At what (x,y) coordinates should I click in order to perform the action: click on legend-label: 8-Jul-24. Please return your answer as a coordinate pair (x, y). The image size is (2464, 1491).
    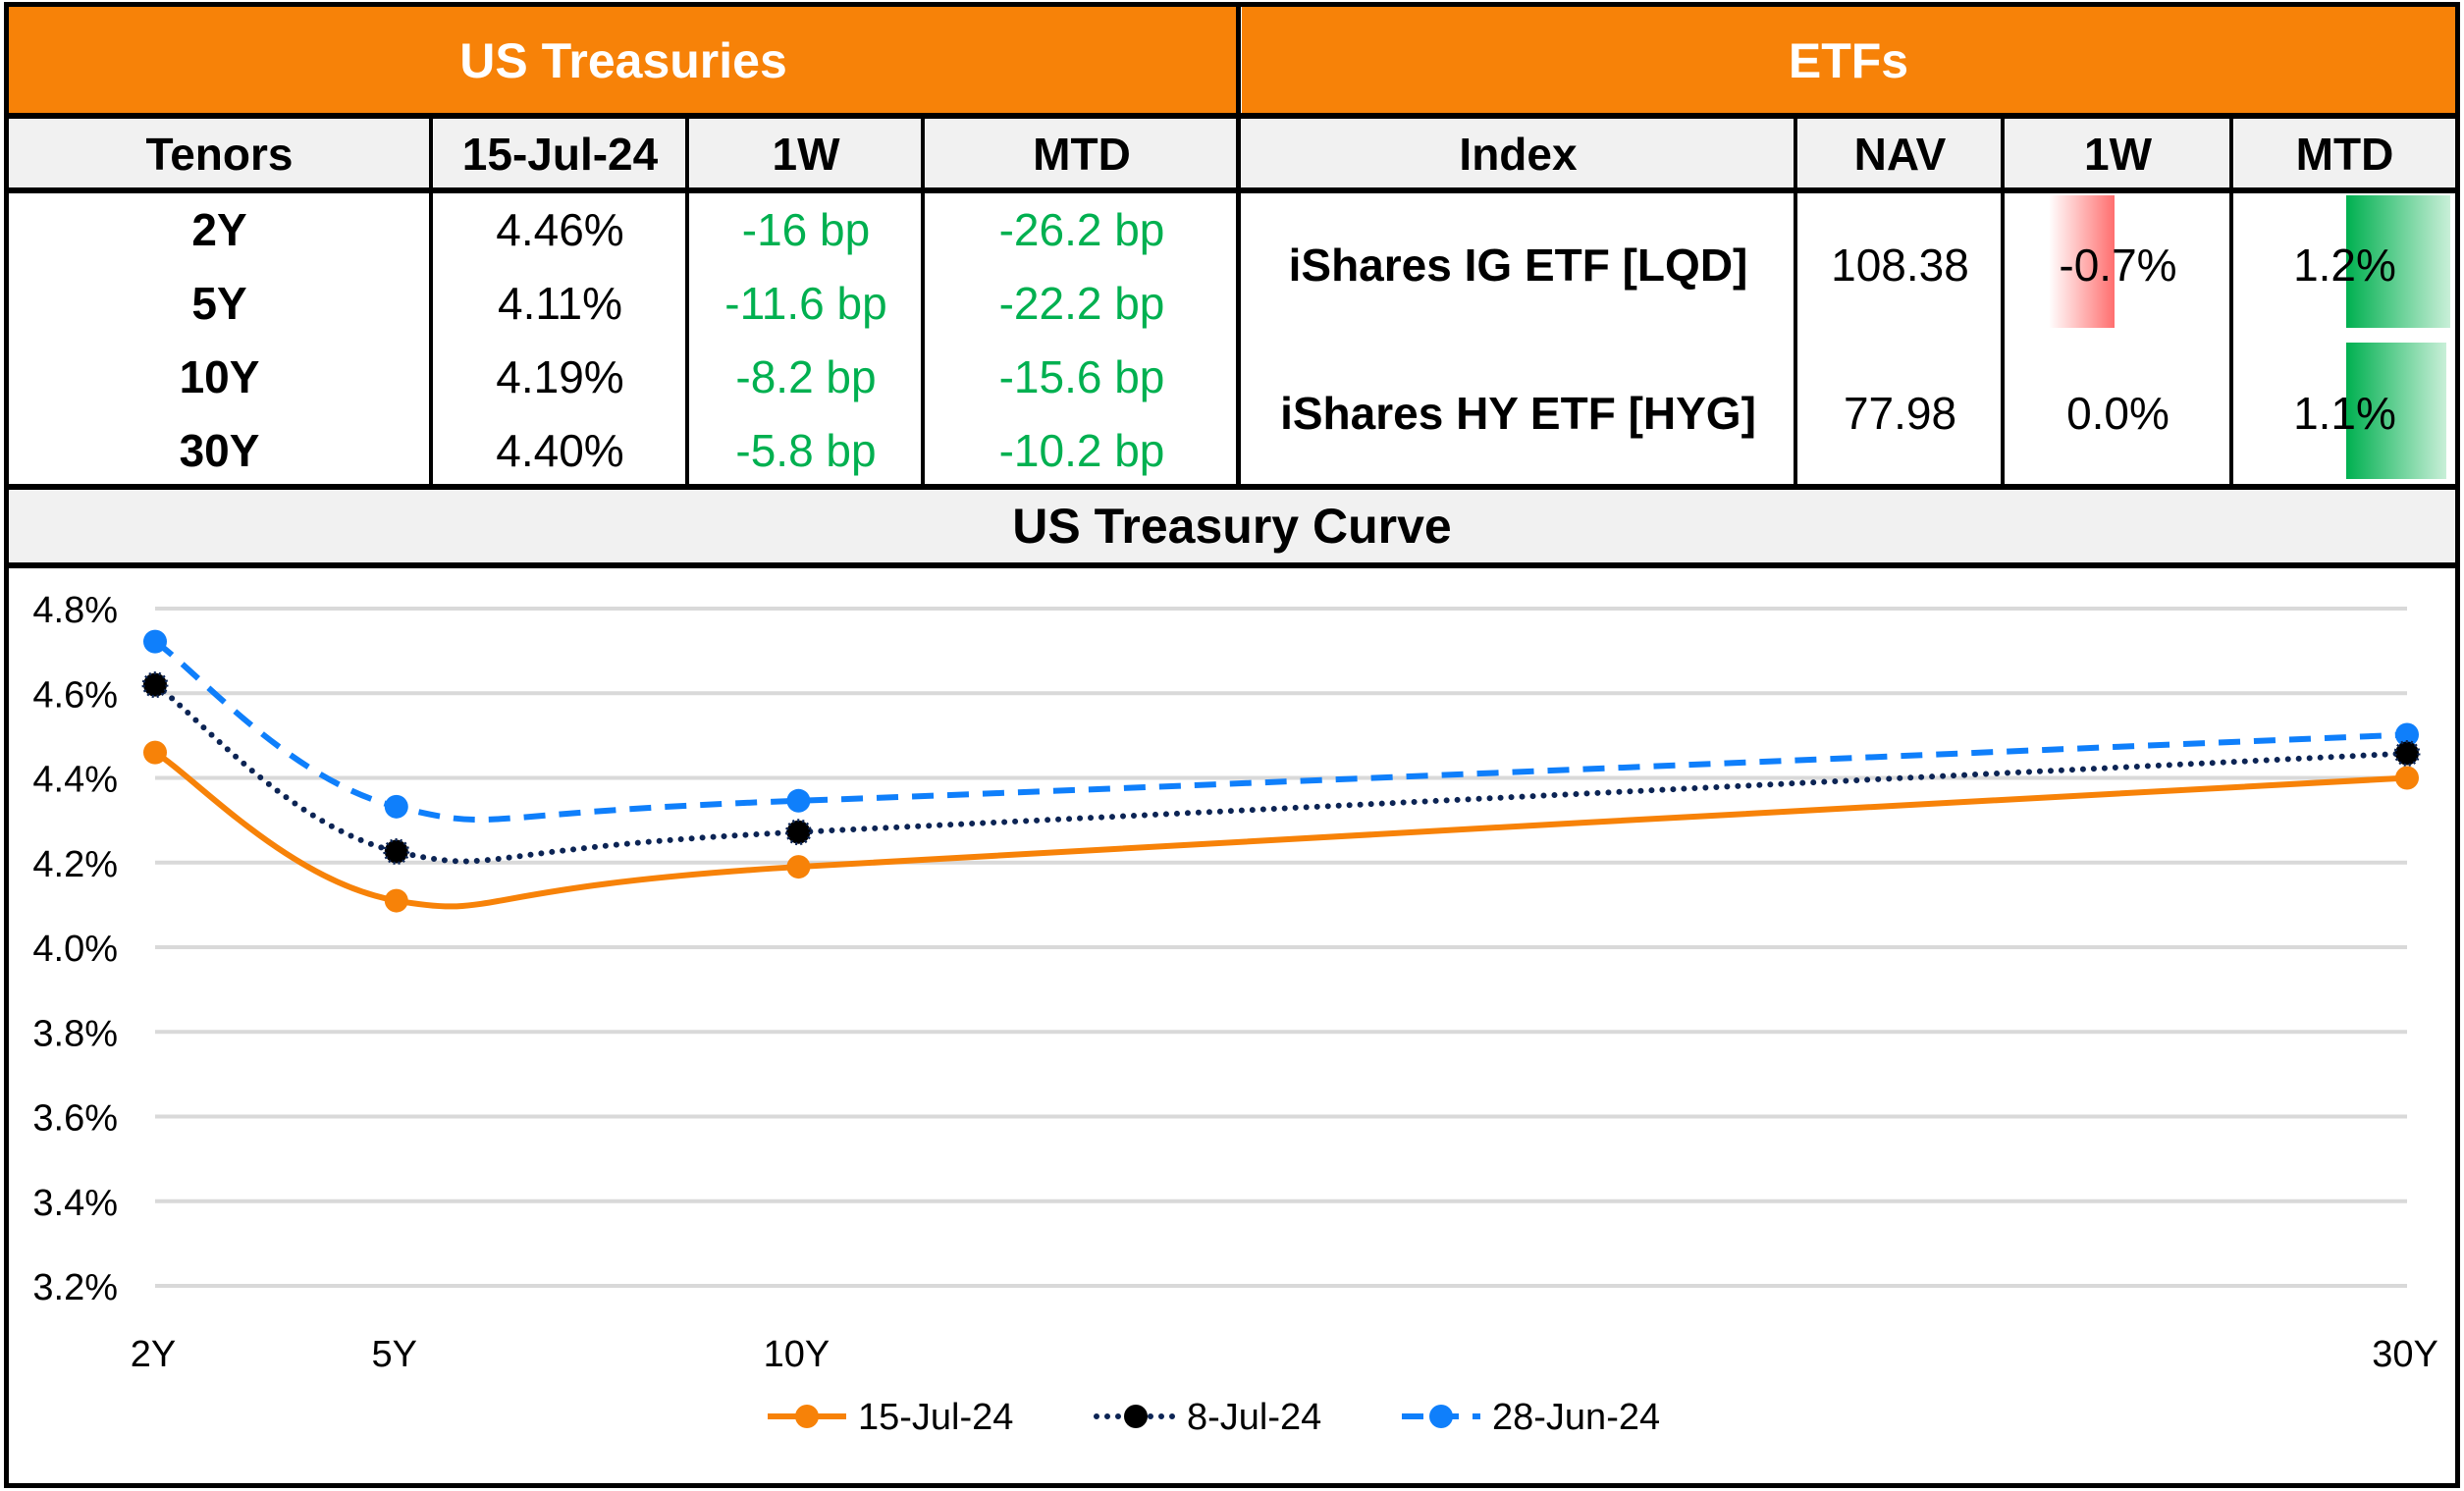
    Looking at the image, I should click on (1254, 1417).